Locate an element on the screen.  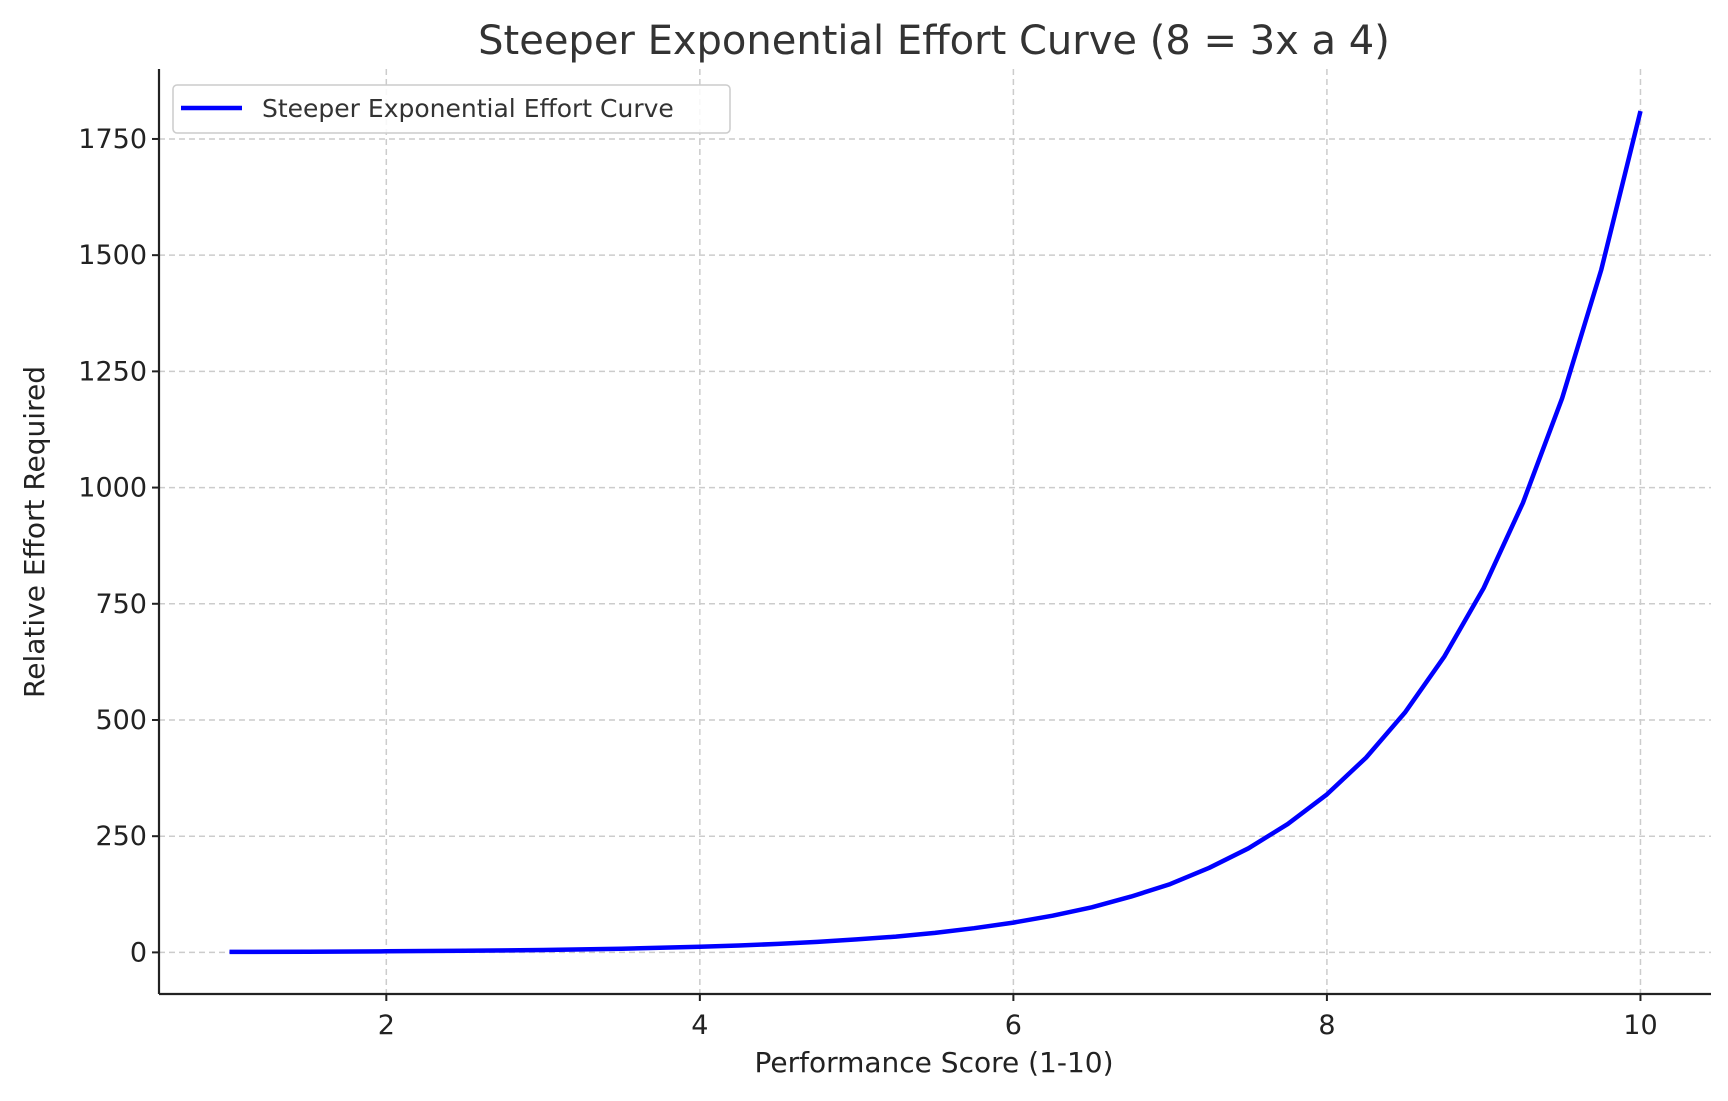
x-tick-label: 2 is located at coordinates (386, 1025).